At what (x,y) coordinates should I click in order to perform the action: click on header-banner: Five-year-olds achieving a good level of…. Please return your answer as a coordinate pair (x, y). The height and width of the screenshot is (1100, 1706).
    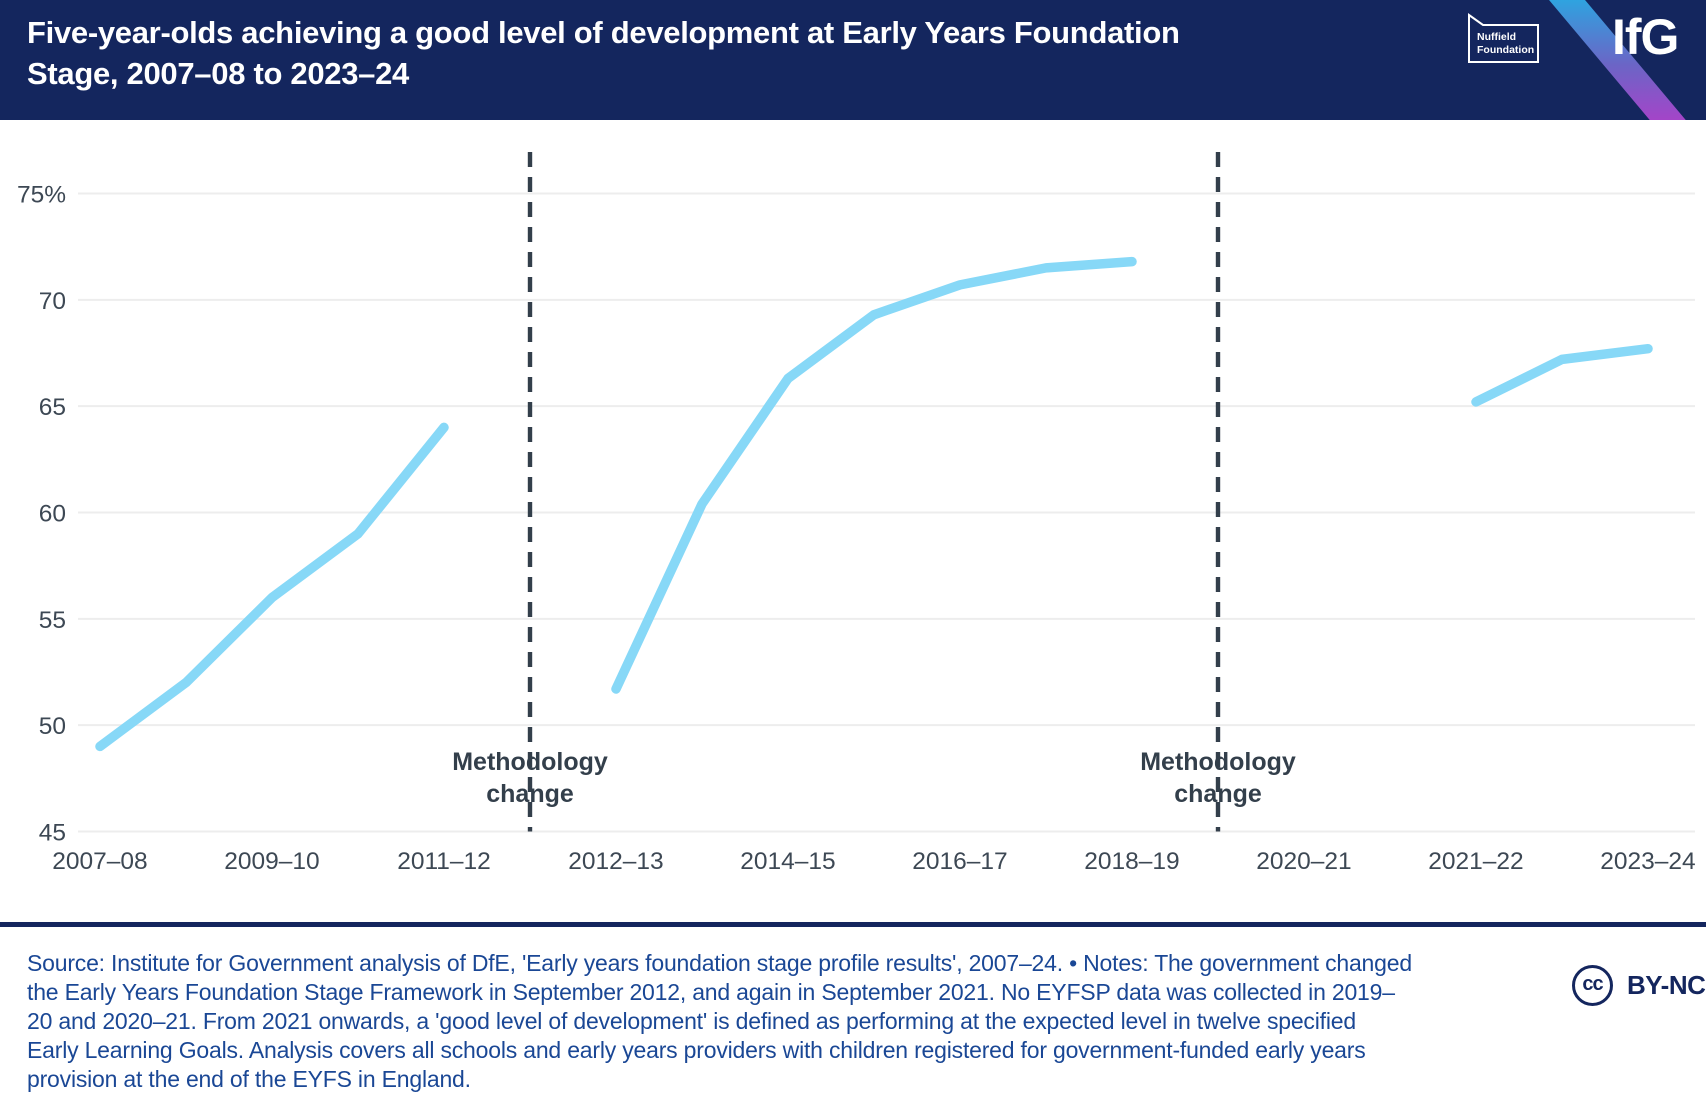
    Looking at the image, I should click on (853, 60).